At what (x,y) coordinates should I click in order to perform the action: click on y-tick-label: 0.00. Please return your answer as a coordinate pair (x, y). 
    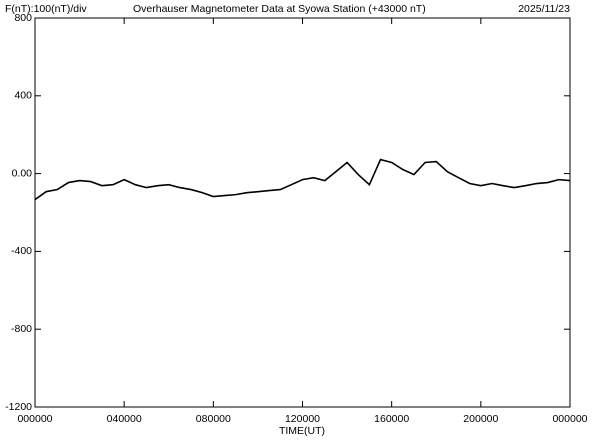
    Looking at the image, I should click on (22, 173).